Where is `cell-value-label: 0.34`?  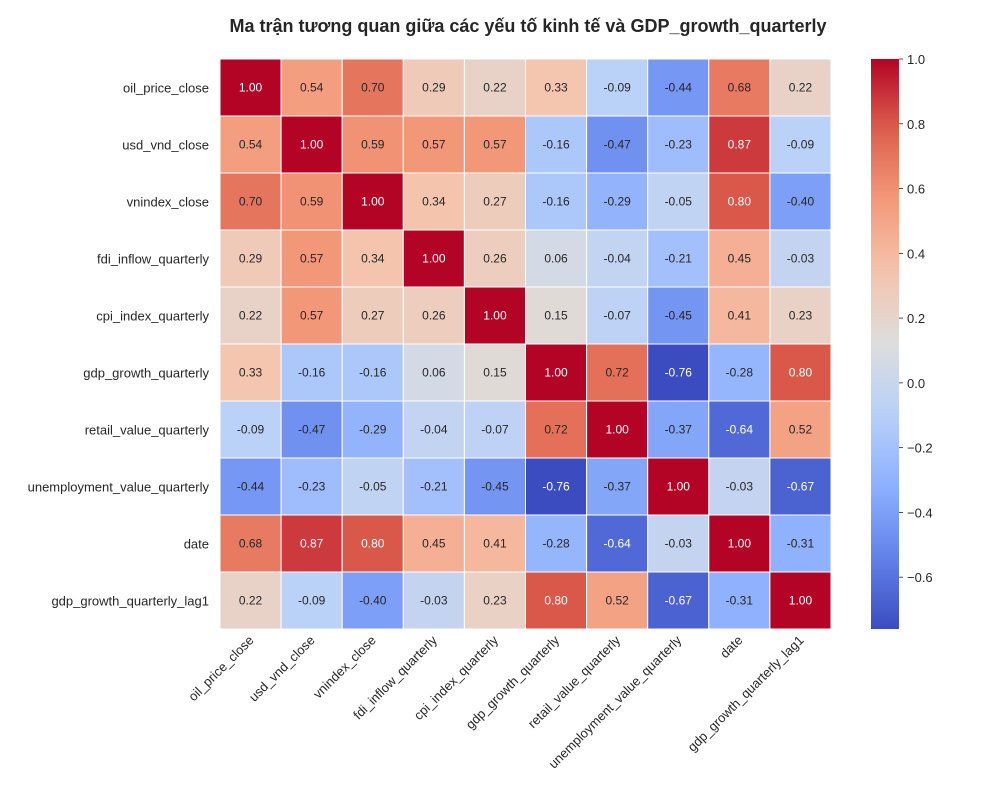
cell-value-label: 0.34 is located at coordinates (373, 259).